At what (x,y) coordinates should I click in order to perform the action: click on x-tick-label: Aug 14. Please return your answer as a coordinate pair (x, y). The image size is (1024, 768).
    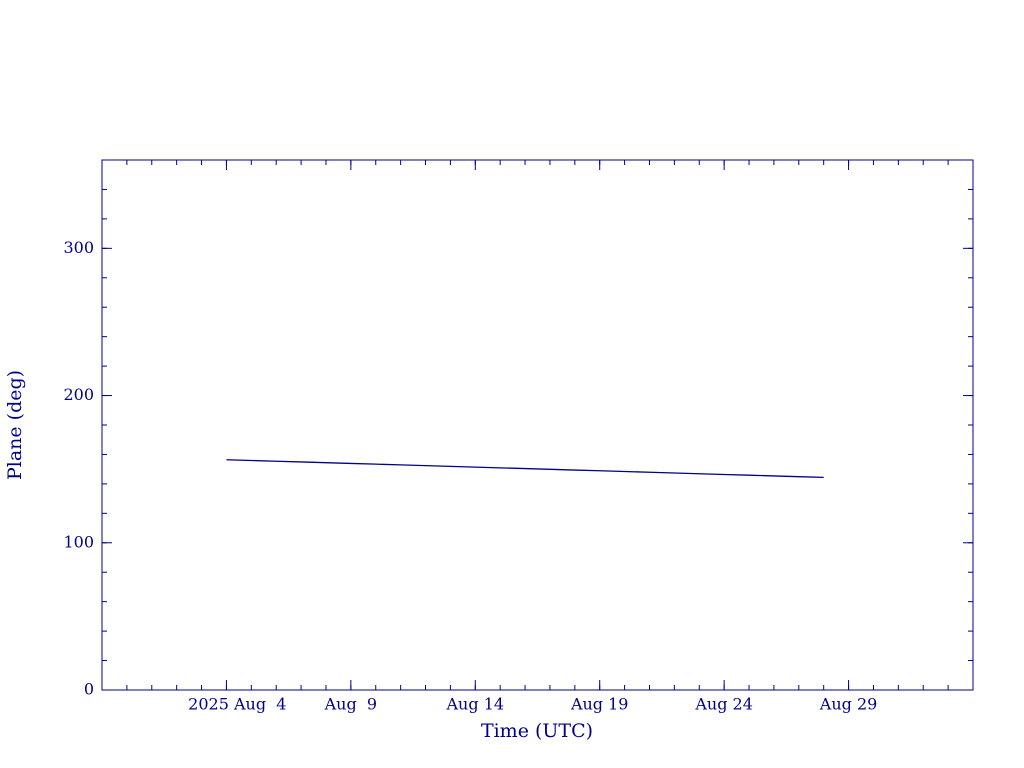
    Looking at the image, I should click on (475, 704).